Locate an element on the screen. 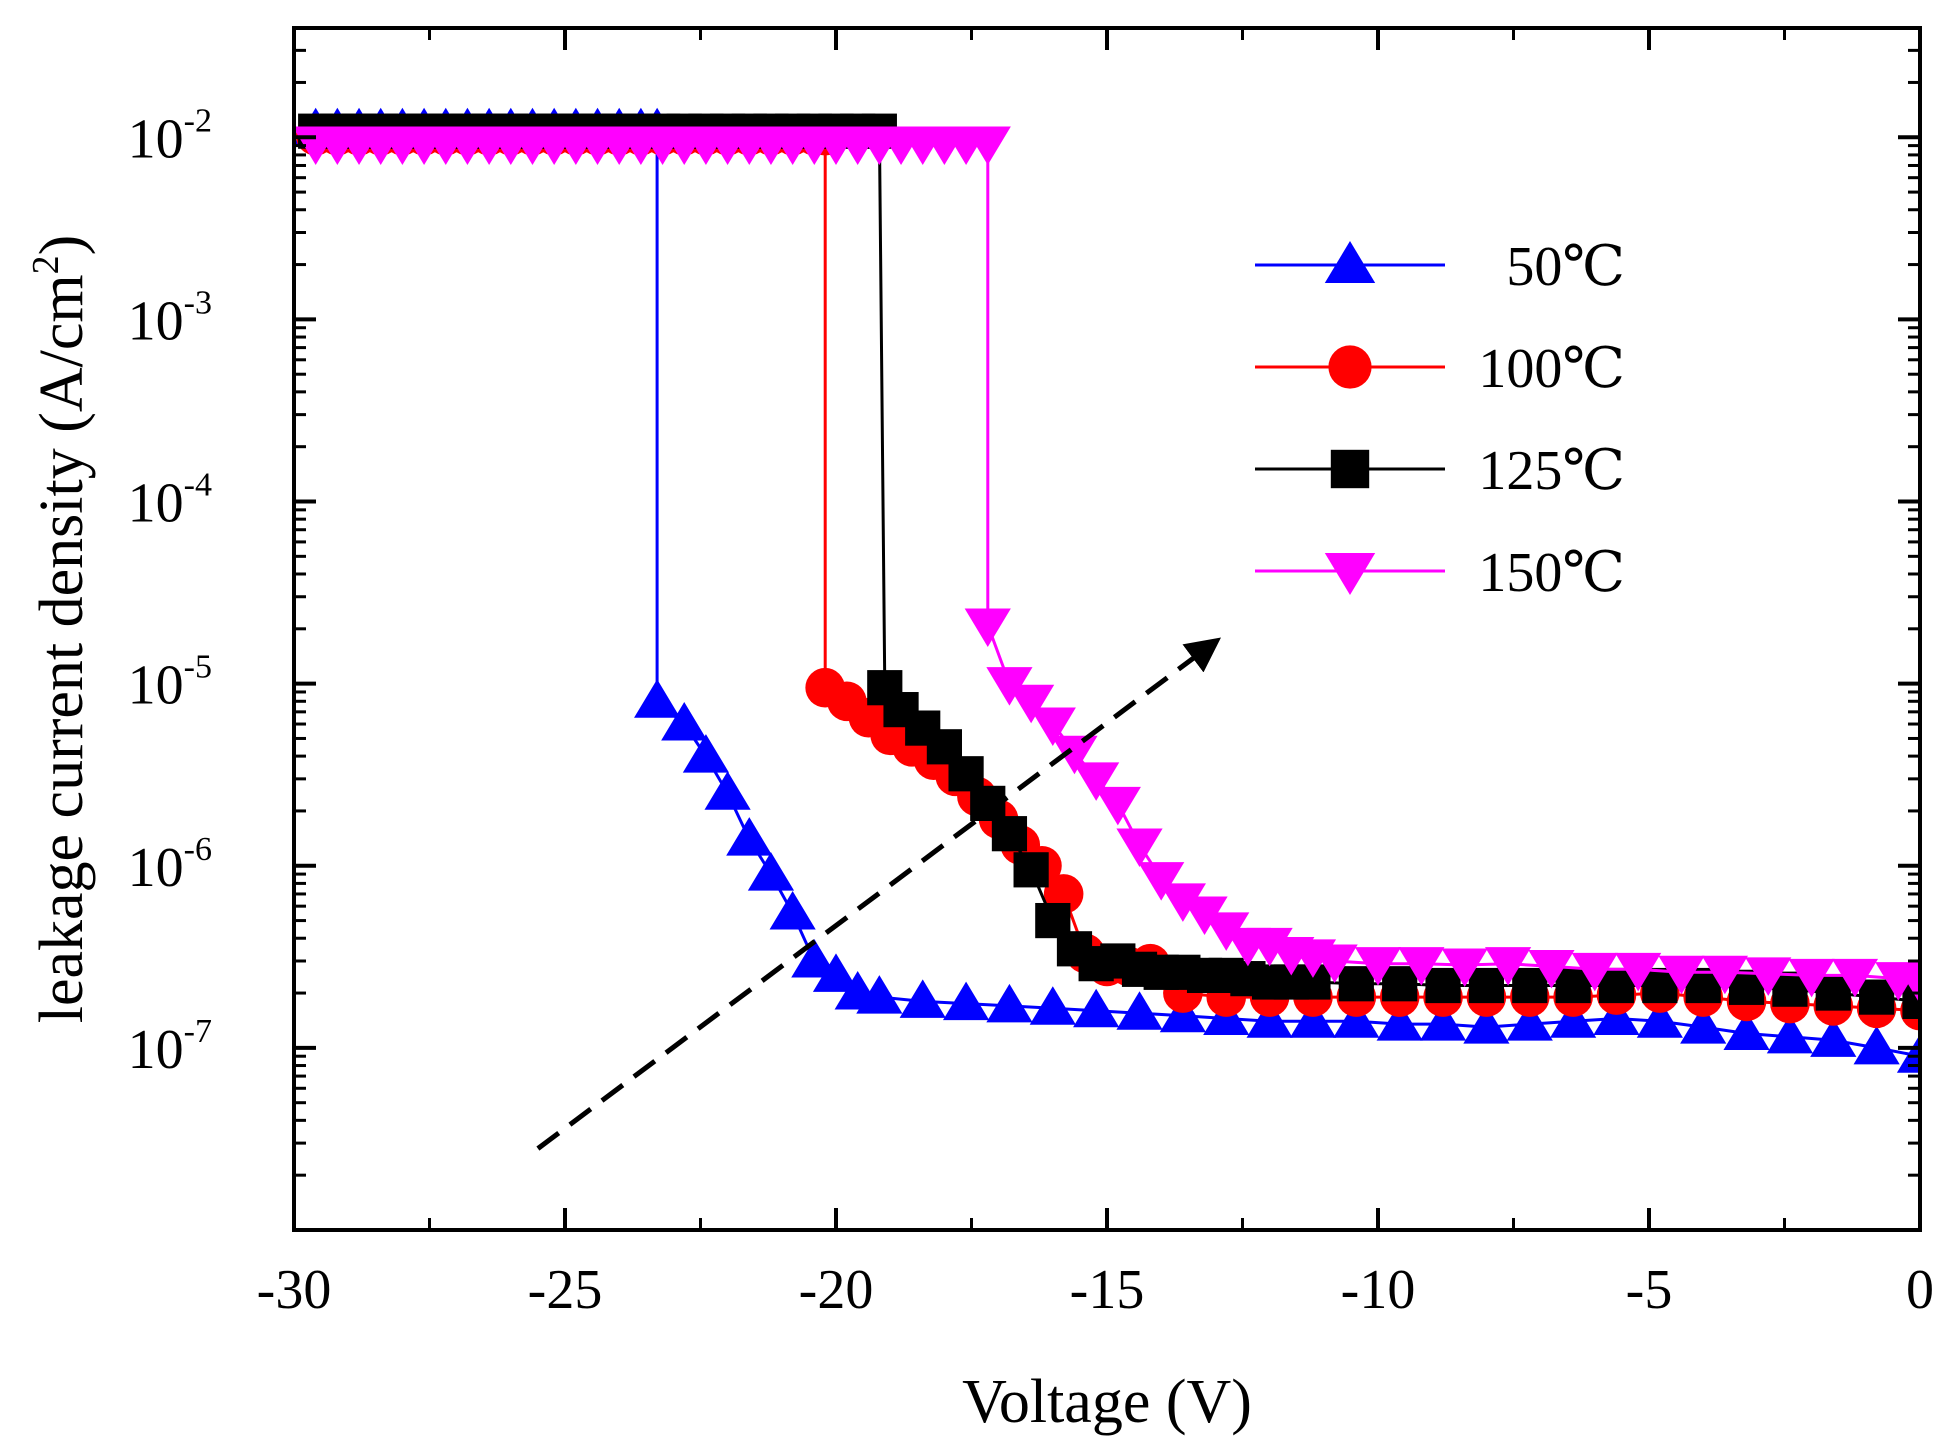  y-tick-label: 10⁻⁴ is located at coordinates (170, 501).